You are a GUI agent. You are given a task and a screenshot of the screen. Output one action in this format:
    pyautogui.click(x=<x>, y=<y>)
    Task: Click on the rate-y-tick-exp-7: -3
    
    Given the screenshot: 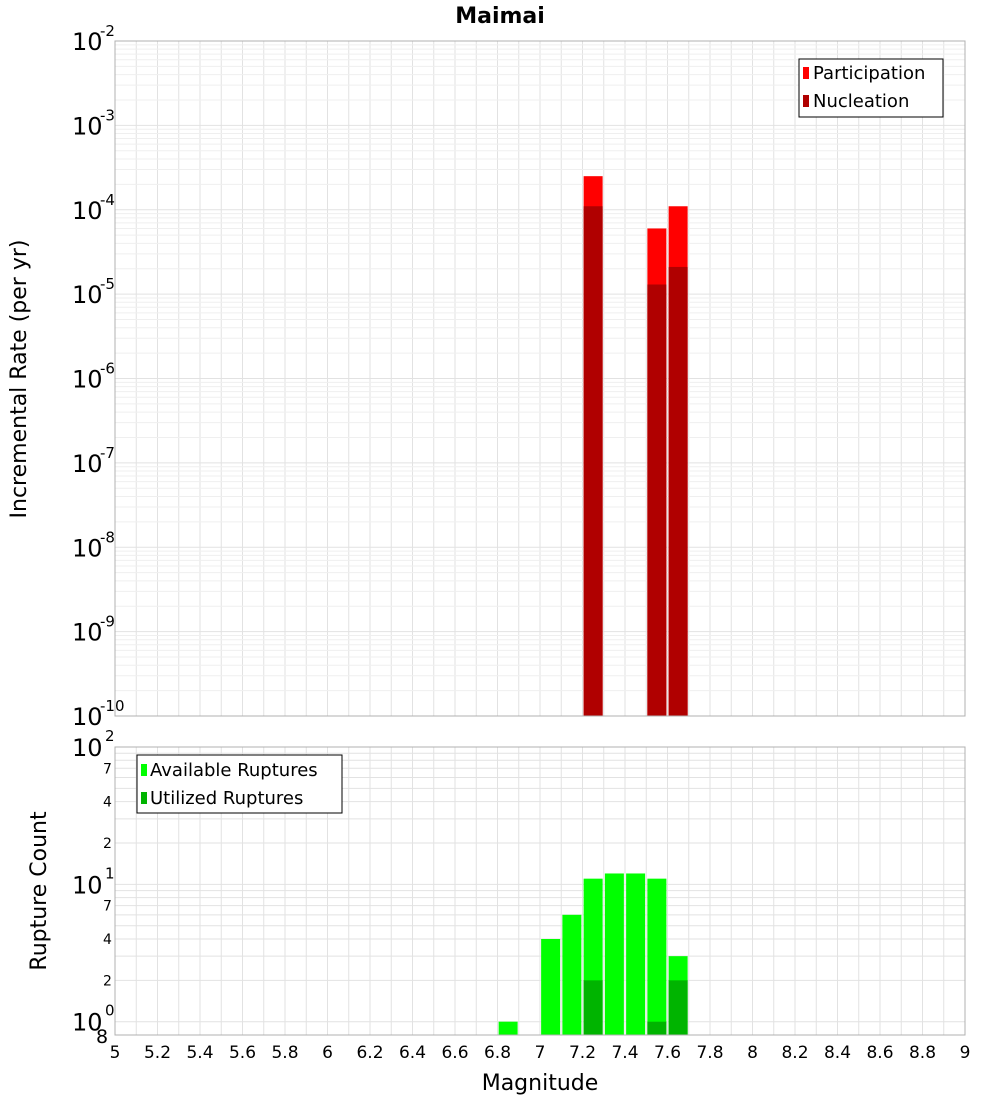 What is the action you would take?
    pyautogui.click(x=107, y=115)
    